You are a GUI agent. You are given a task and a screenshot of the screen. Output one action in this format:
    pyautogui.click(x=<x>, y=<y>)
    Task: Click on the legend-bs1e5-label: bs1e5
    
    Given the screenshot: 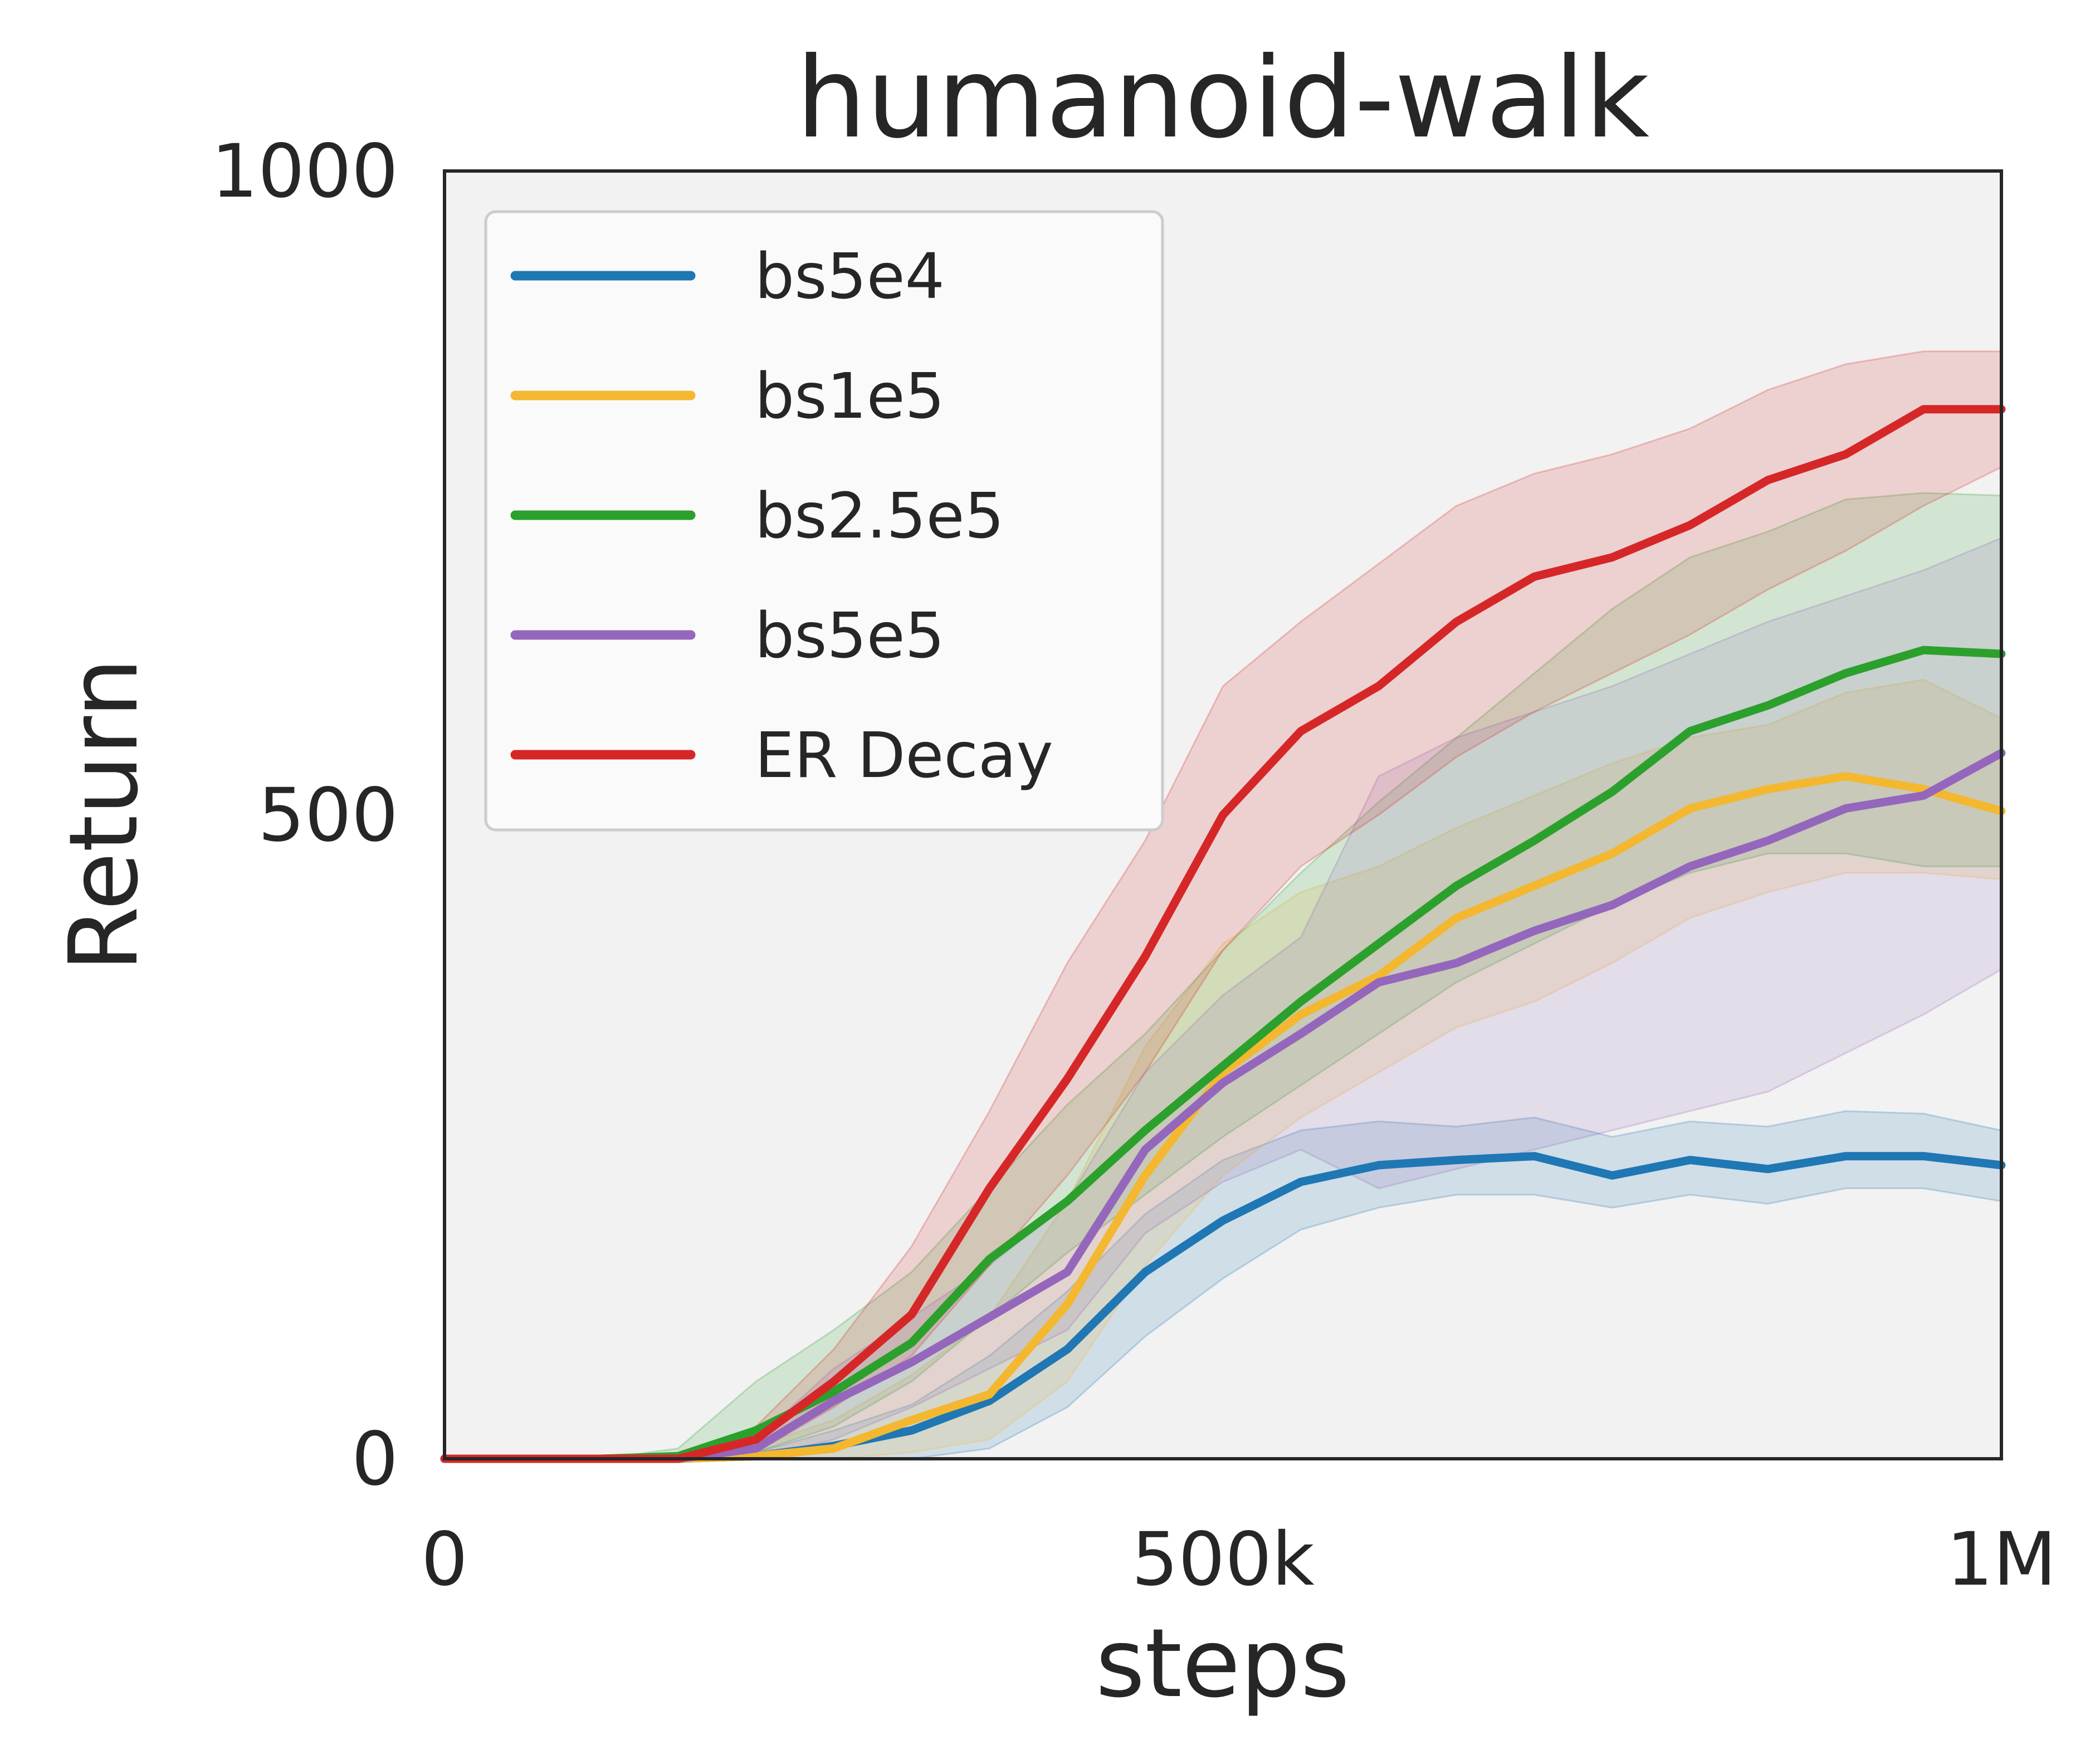 What is the action you would take?
    pyautogui.click(x=850, y=396)
    